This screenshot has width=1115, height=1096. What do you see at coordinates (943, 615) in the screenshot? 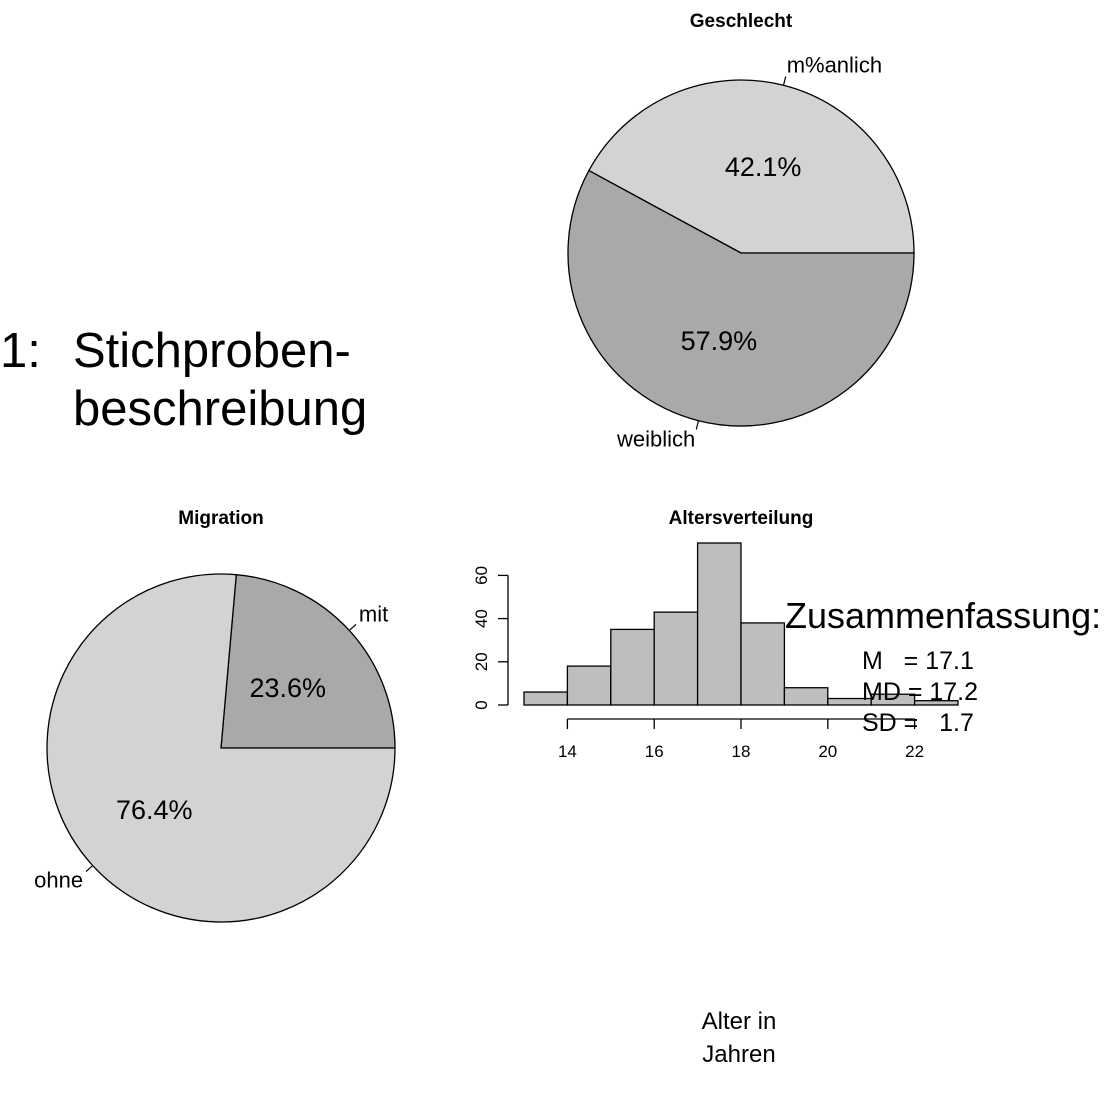
I see `summary-heading: Zusammenfassung:` at bounding box center [943, 615].